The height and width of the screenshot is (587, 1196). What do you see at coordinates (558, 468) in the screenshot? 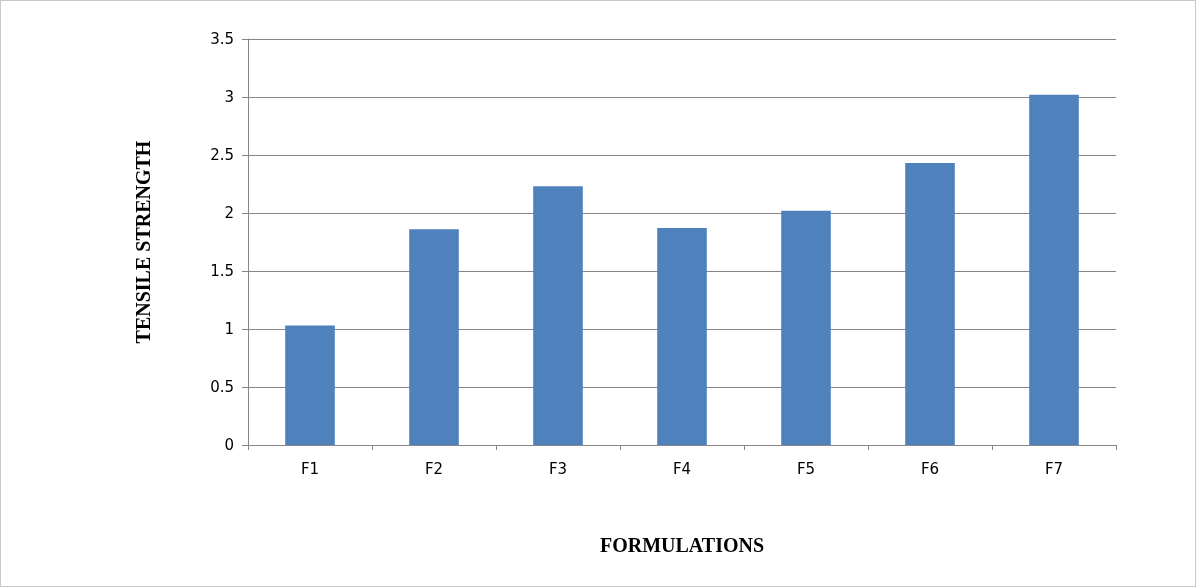
I see `x-tick-label: F3` at bounding box center [558, 468].